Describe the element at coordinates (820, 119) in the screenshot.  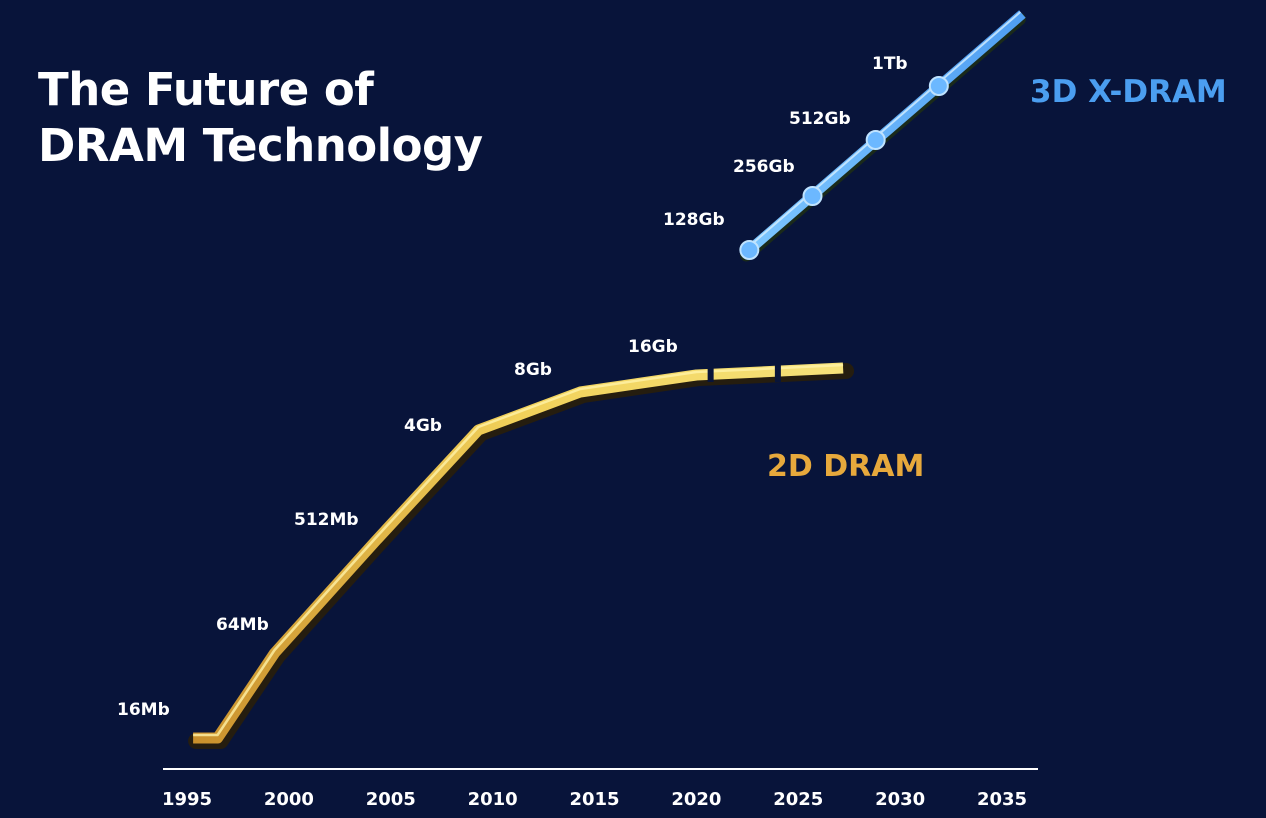
I see `point-label-512gb: 512Gb` at that location.